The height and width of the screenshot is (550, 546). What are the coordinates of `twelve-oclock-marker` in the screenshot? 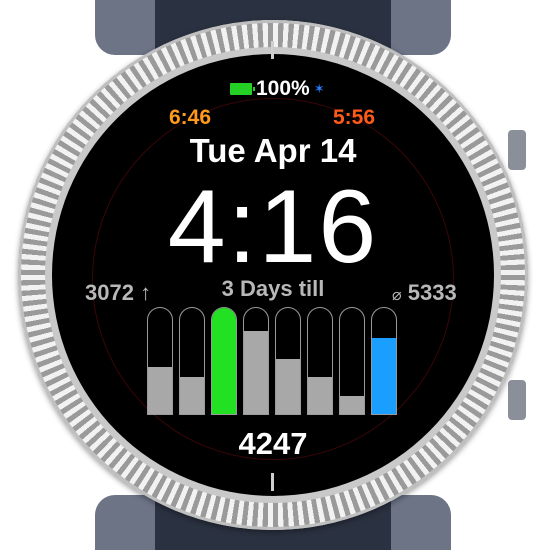 It's located at (272, 50).